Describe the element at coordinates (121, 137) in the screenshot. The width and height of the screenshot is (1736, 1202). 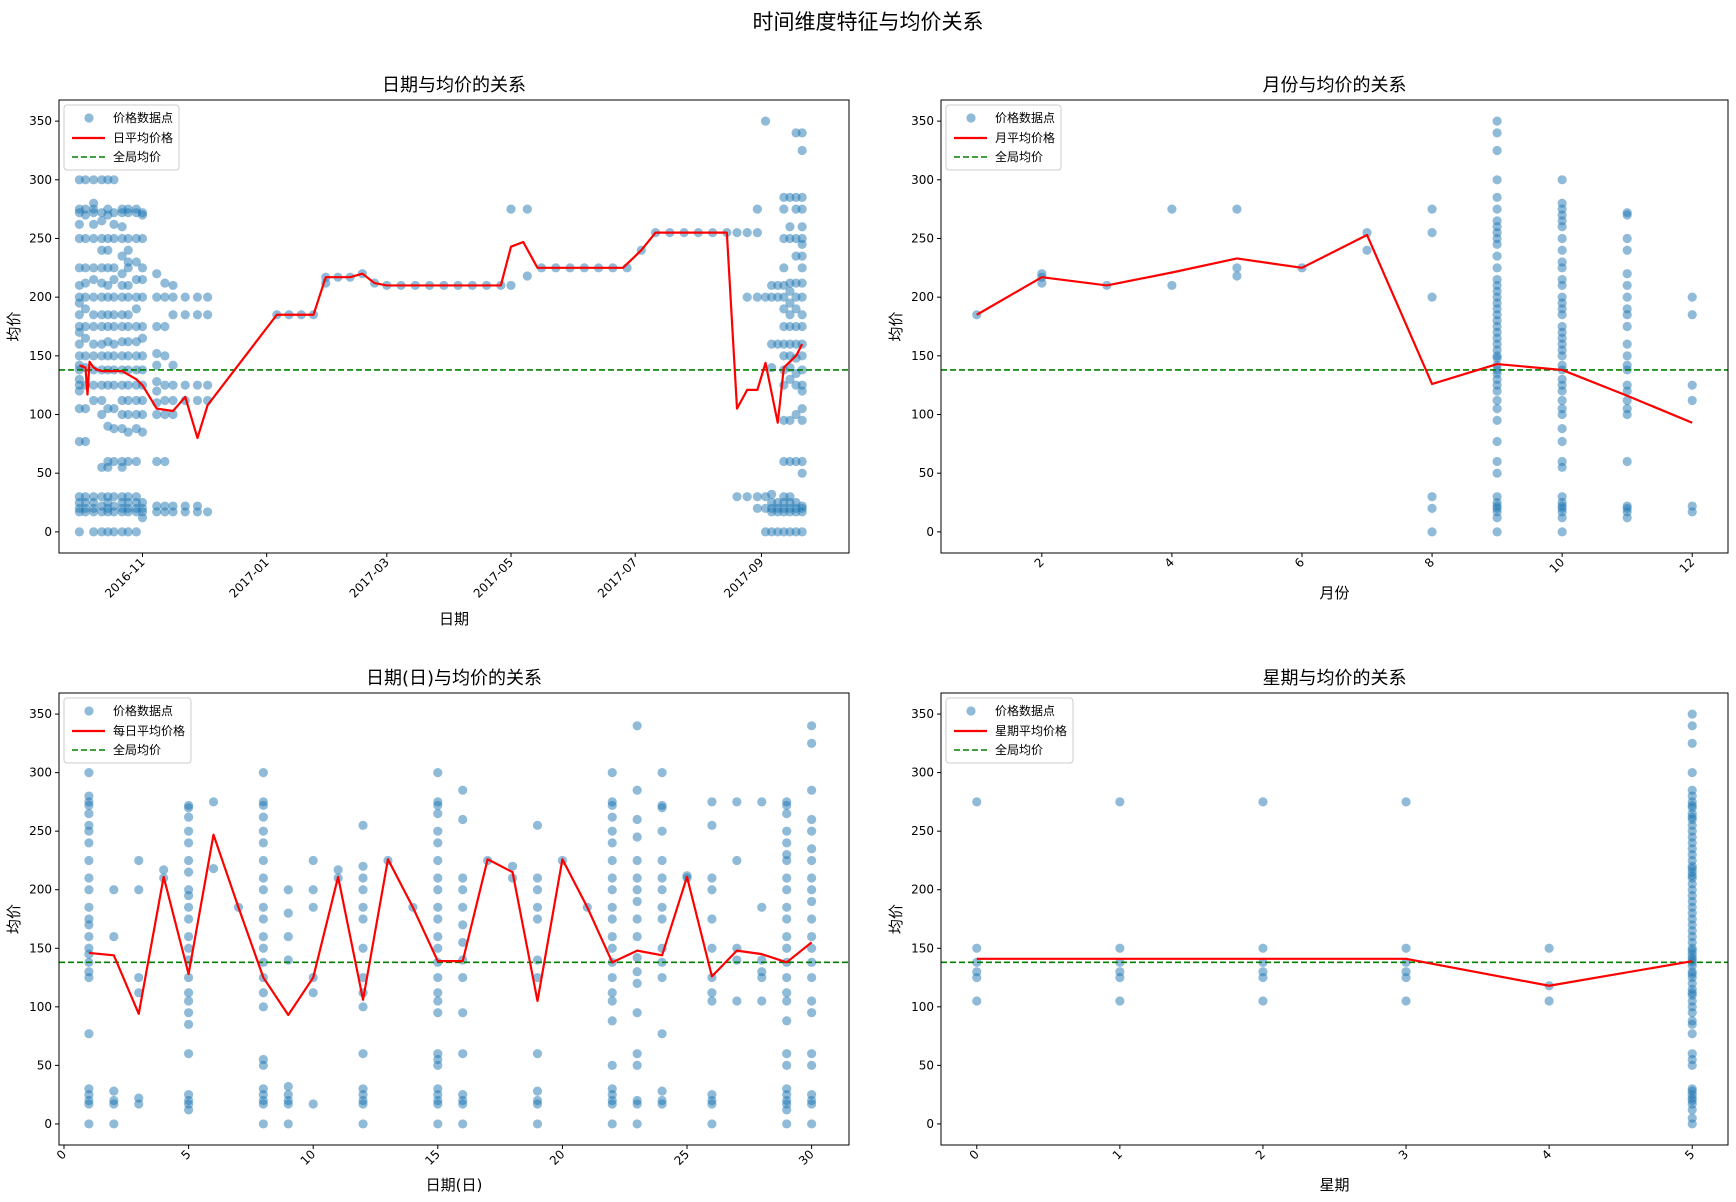
I see `legend-box` at that location.